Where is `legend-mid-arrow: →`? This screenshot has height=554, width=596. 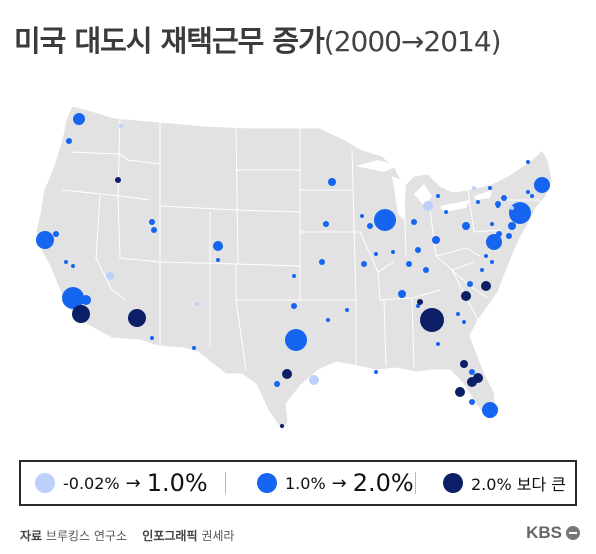
legend-mid-arrow: → is located at coordinates (339, 483).